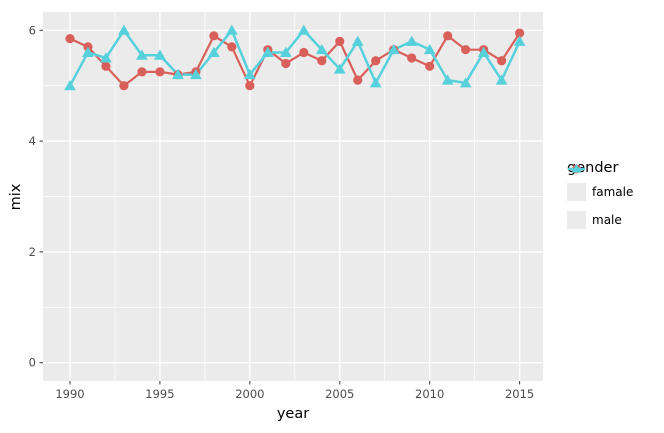  Describe the element at coordinates (249, 394) in the screenshot. I see `x-tick-label: 2000` at that location.